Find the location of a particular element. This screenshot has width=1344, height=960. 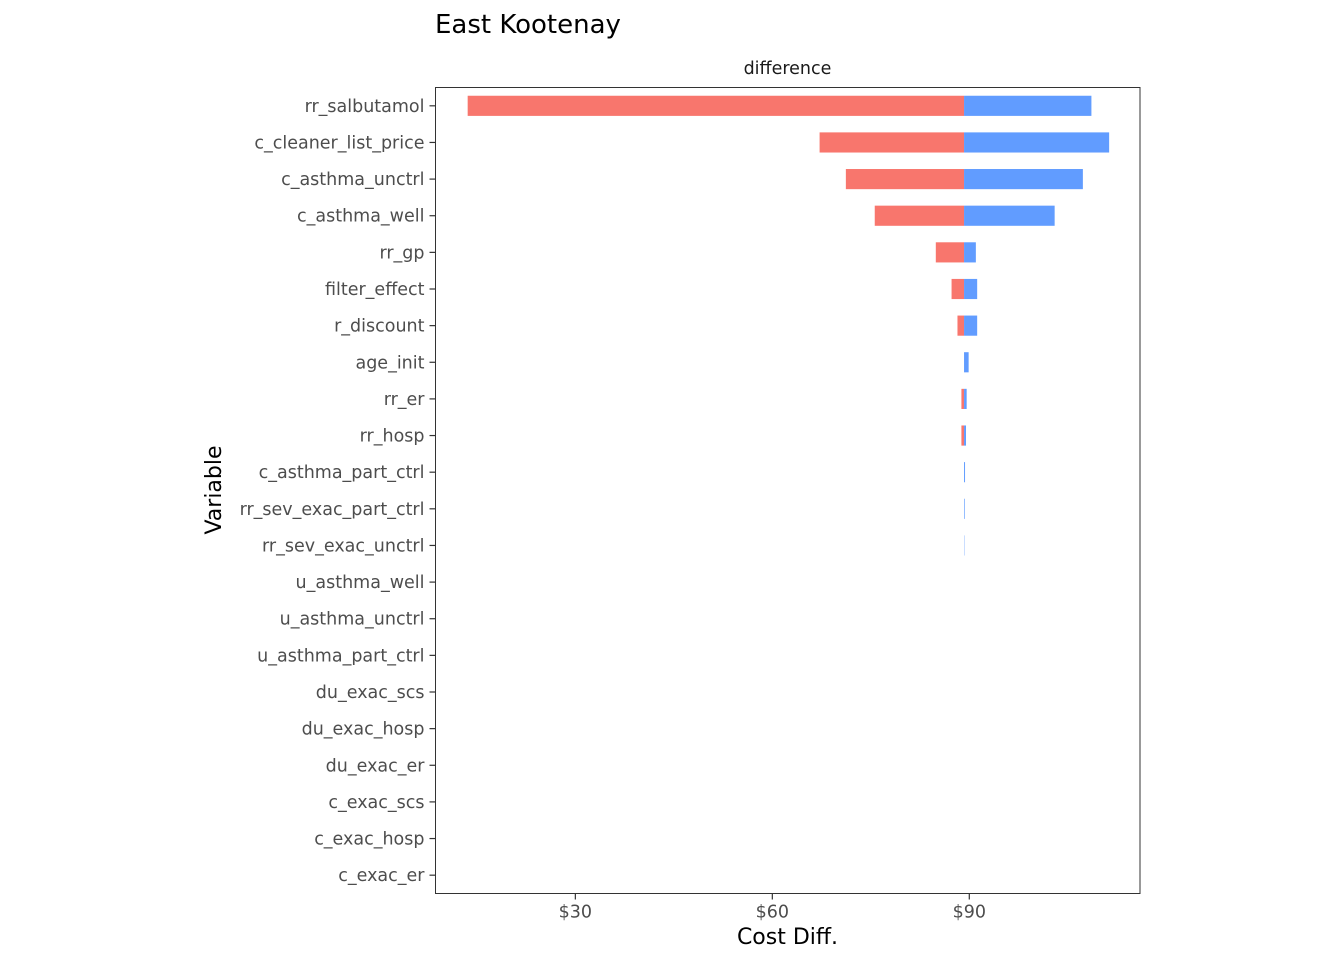

y-tick-label-du_exac_er: du_exac_er is located at coordinates (376, 766).